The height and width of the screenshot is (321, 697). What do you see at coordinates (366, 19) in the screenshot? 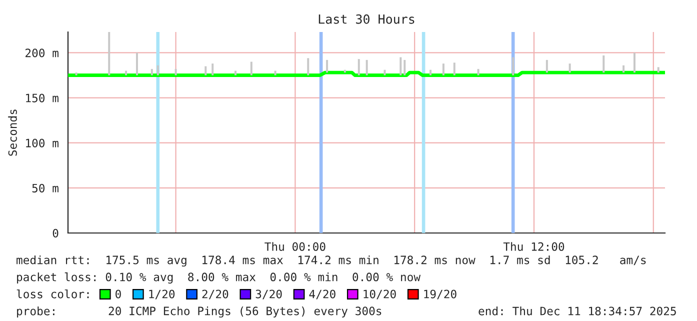
I see `chart-title: Last 30 Hours` at bounding box center [366, 19].